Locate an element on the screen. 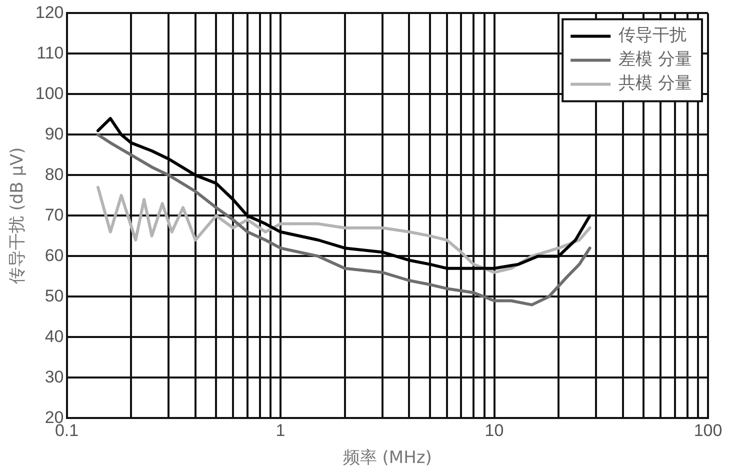 The height and width of the screenshot is (473, 730). x-tick-label: 100 is located at coordinates (708, 430).